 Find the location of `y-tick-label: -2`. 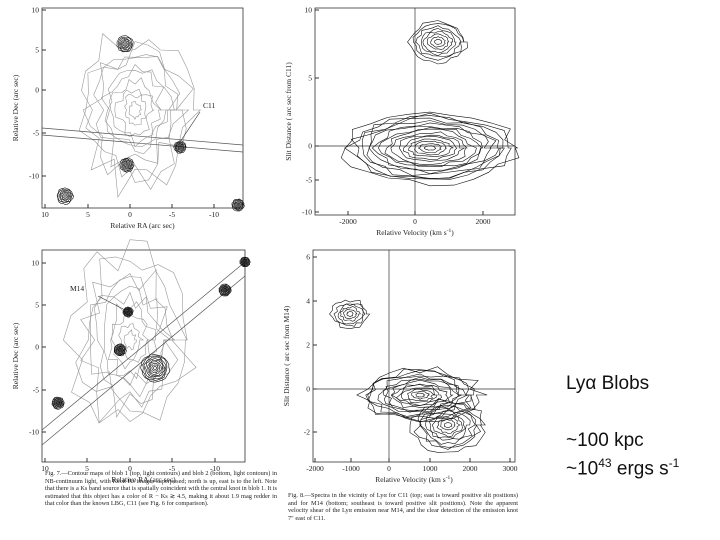

y-tick-label: -2 is located at coordinates (307, 432).